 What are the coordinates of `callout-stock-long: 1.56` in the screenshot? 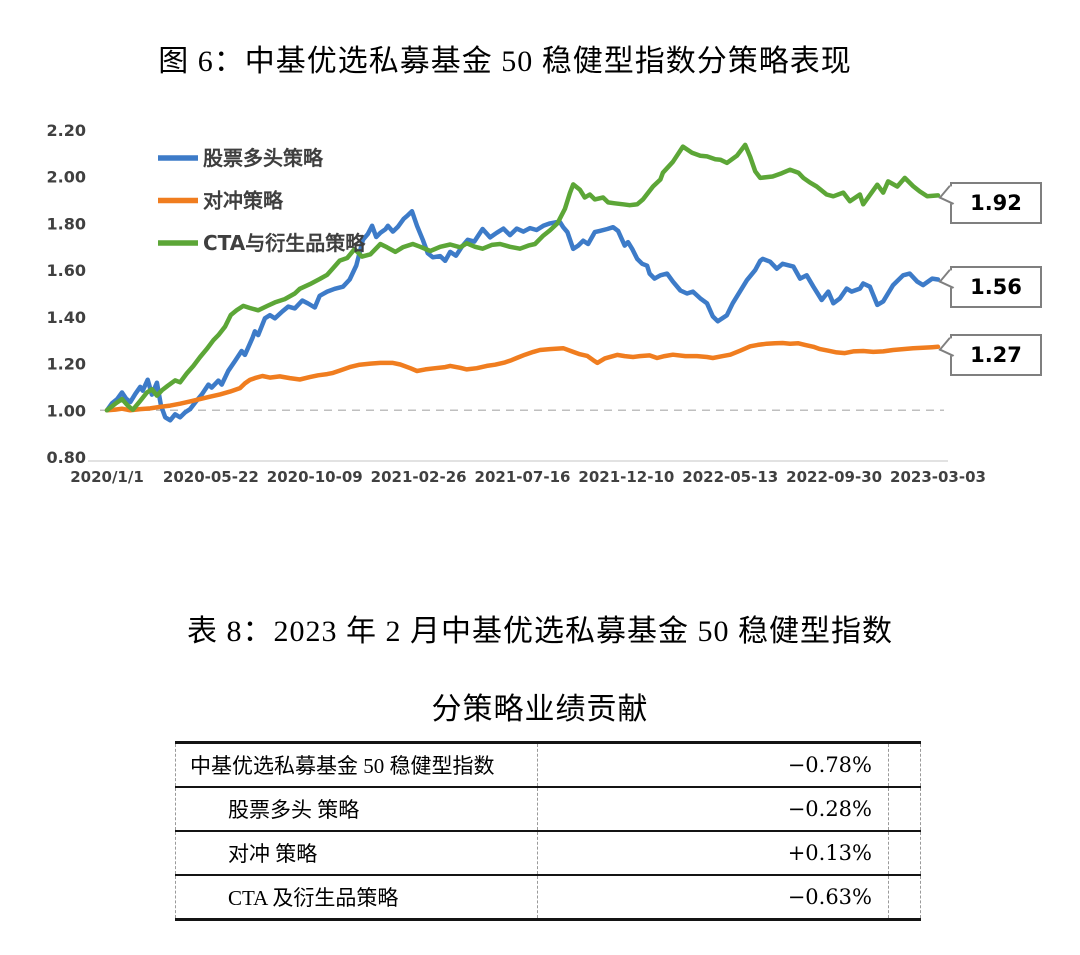 It's located at (990, 287).